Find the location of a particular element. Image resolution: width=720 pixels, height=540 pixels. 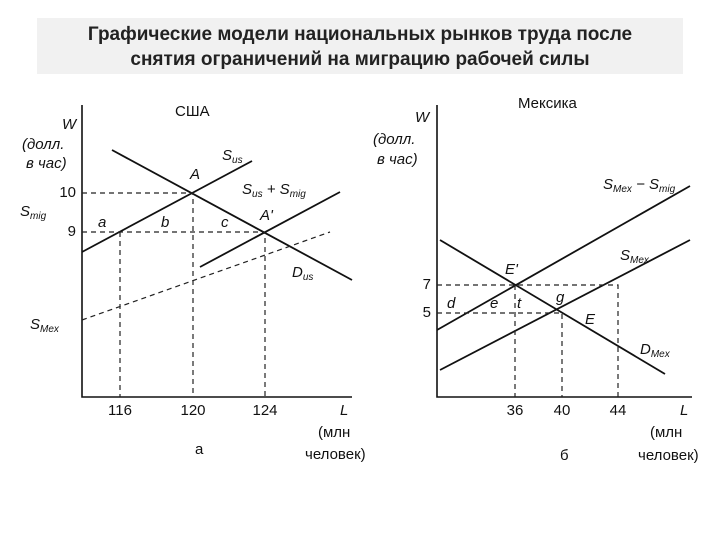

title-box is located at coordinates (360, 46).